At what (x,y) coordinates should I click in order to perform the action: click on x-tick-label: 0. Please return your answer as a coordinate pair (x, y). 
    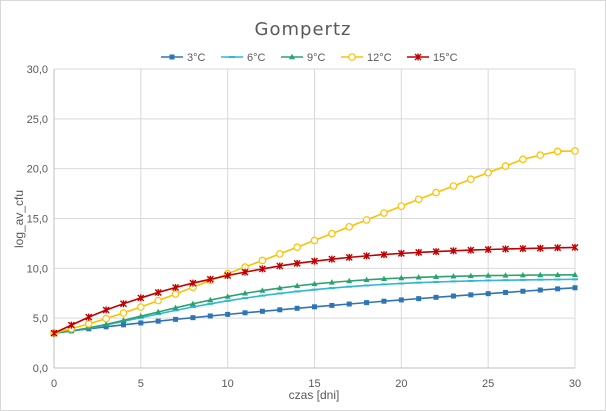
    Looking at the image, I should click on (54, 384).